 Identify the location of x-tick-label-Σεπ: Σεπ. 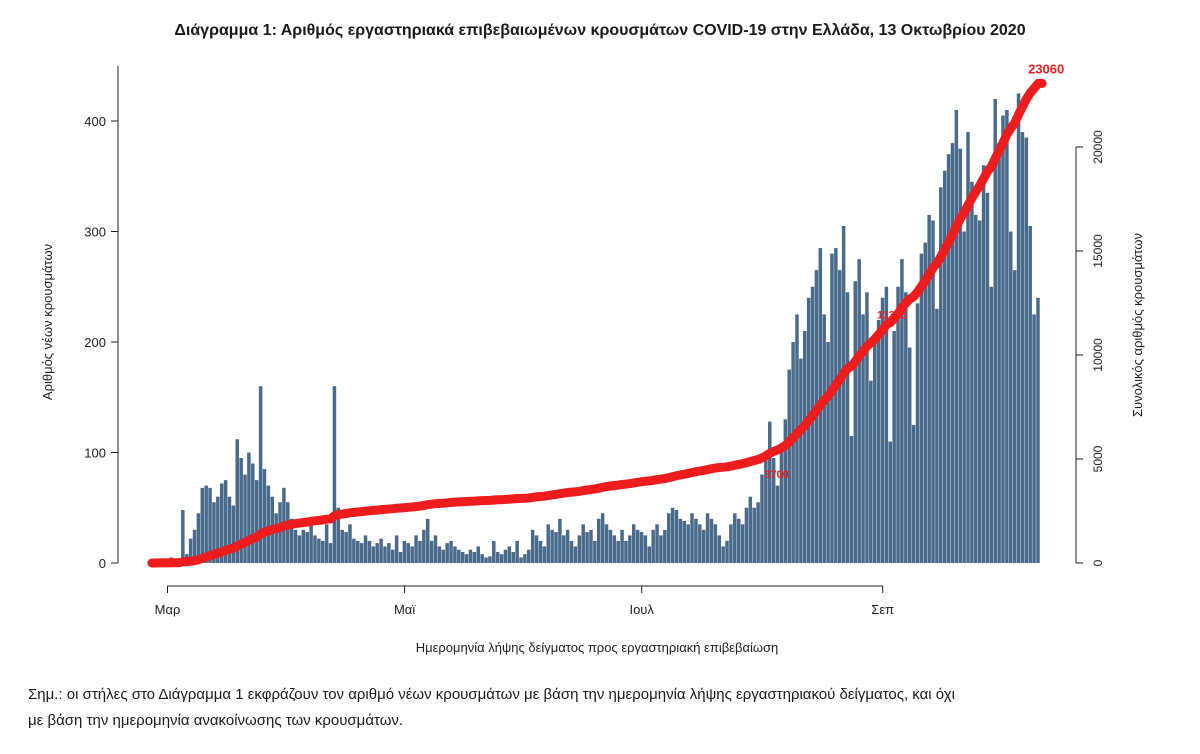
(882, 609).